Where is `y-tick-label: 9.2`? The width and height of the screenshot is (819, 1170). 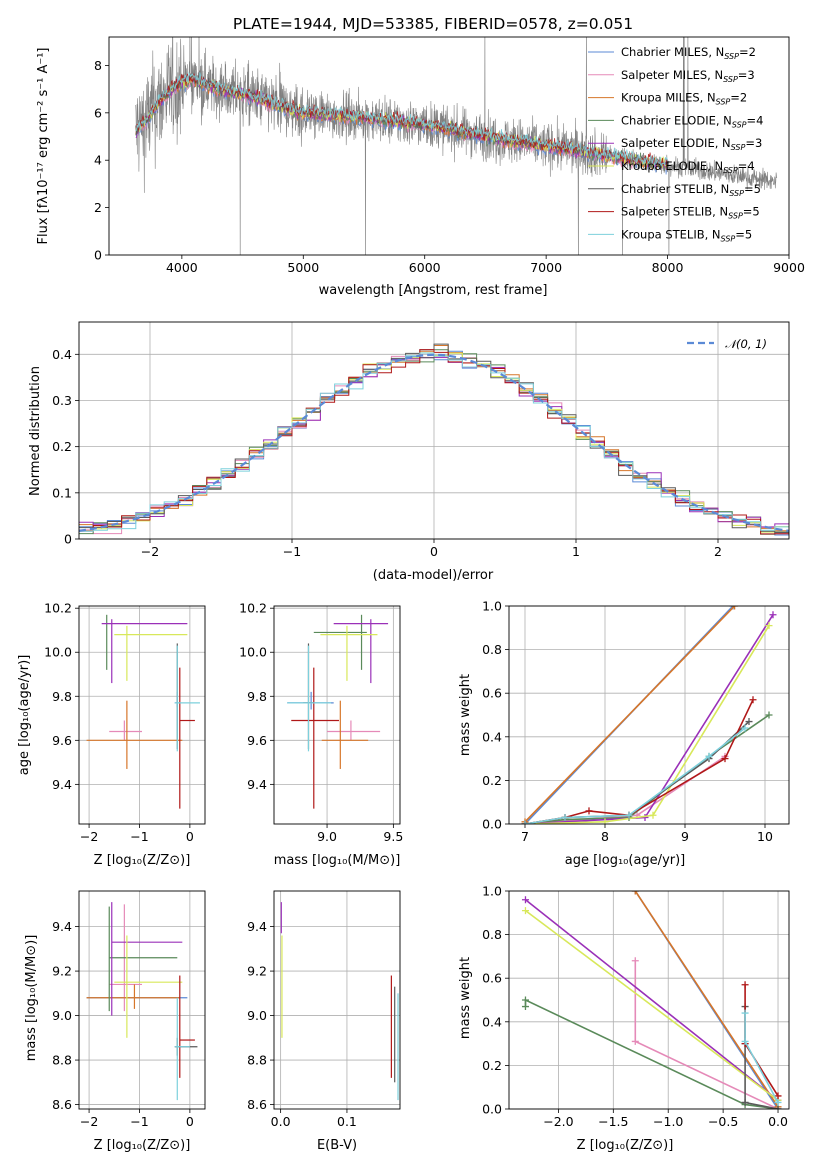
y-tick-label: 9.2 is located at coordinates (257, 971).